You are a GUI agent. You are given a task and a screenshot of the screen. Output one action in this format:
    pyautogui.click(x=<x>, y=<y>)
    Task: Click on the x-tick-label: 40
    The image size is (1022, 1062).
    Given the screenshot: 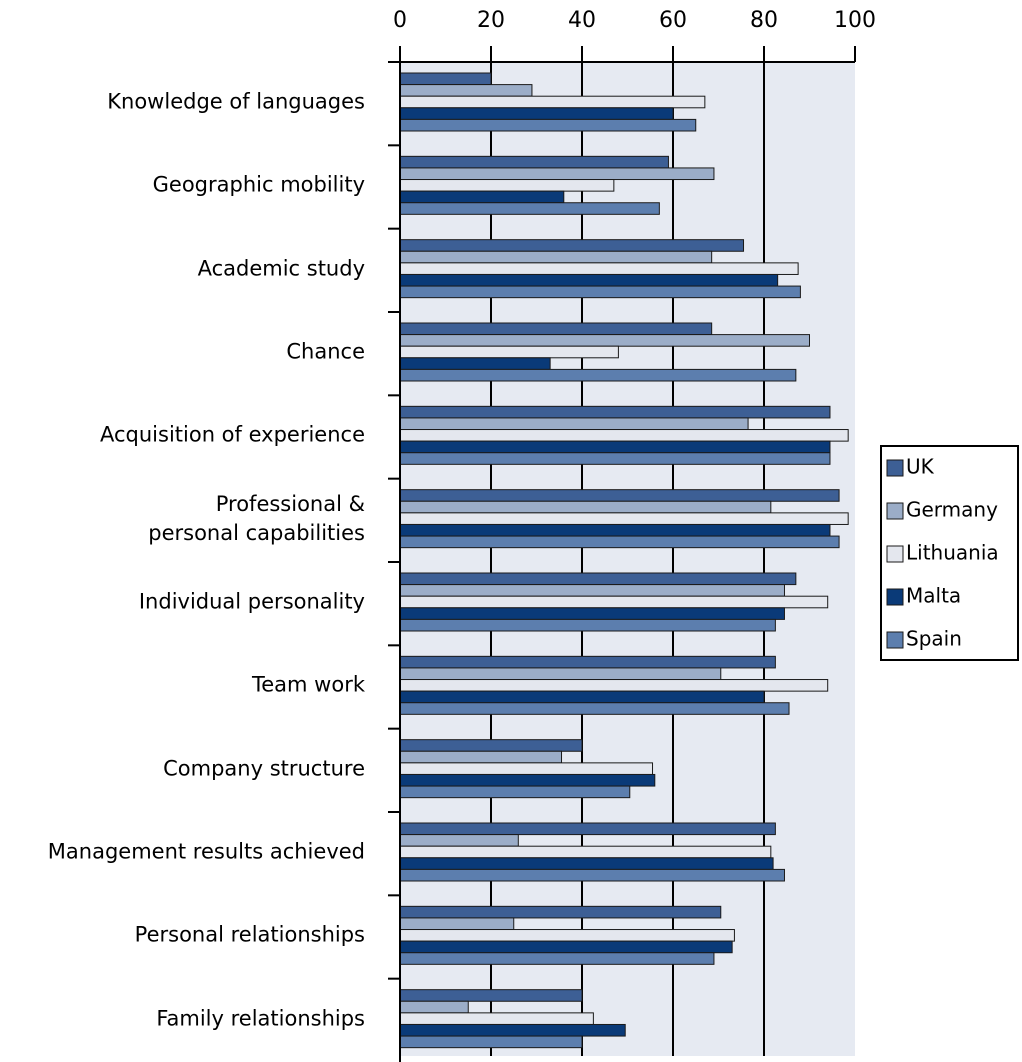 What is the action you would take?
    pyautogui.click(x=582, y=20)
    